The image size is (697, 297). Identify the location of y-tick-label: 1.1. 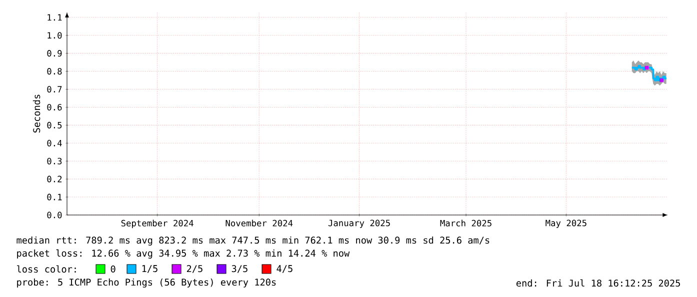
(55, 17).